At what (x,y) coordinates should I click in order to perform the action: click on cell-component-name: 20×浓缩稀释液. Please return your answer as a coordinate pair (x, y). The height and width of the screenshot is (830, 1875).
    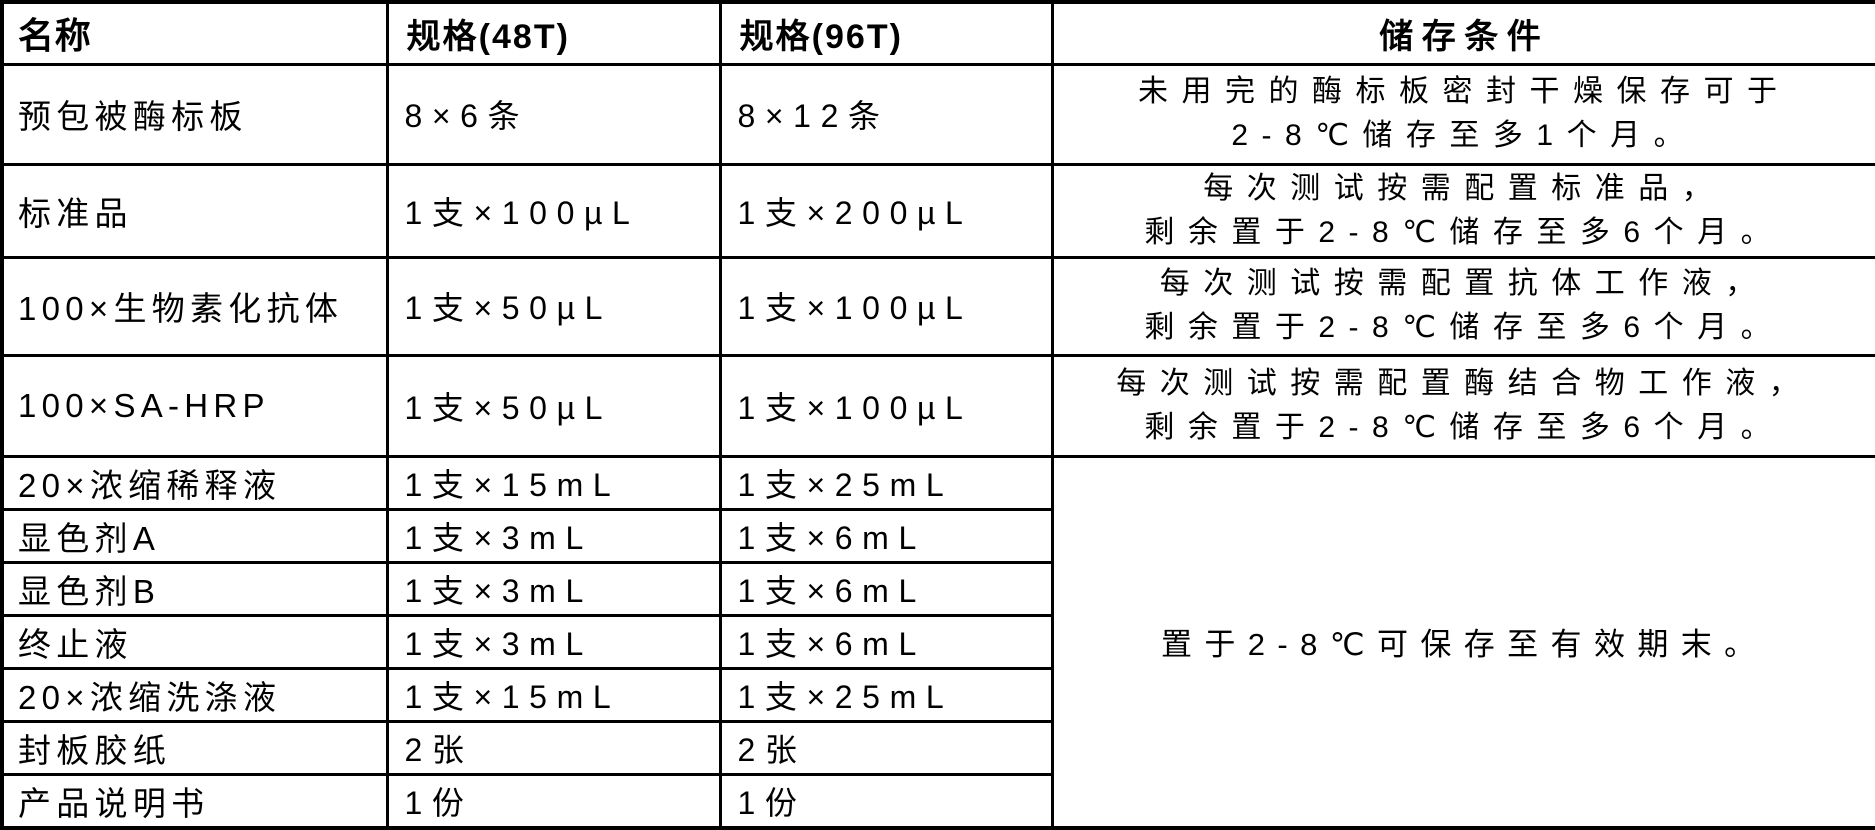
    Looking at the image, I should click on (194, 482).